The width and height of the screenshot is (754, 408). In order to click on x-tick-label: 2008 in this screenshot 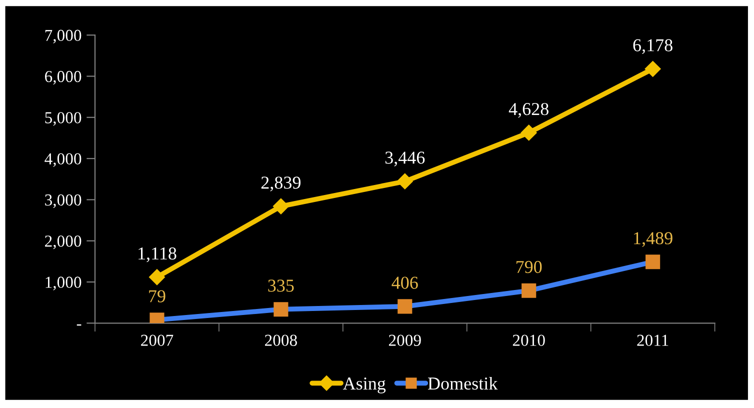, I will do `click(281, 340)`.